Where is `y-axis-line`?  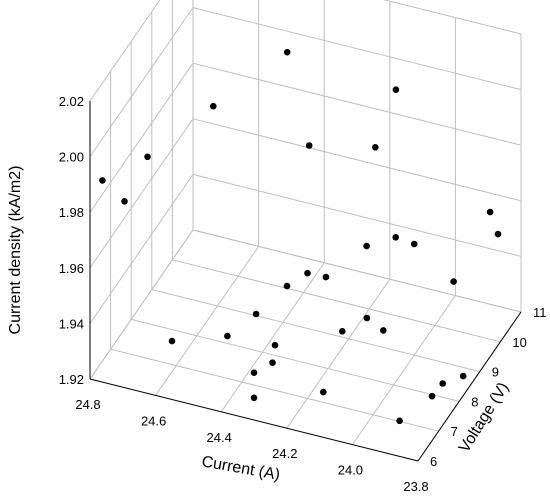 y-axis-line is located at coordinates (469, 386).